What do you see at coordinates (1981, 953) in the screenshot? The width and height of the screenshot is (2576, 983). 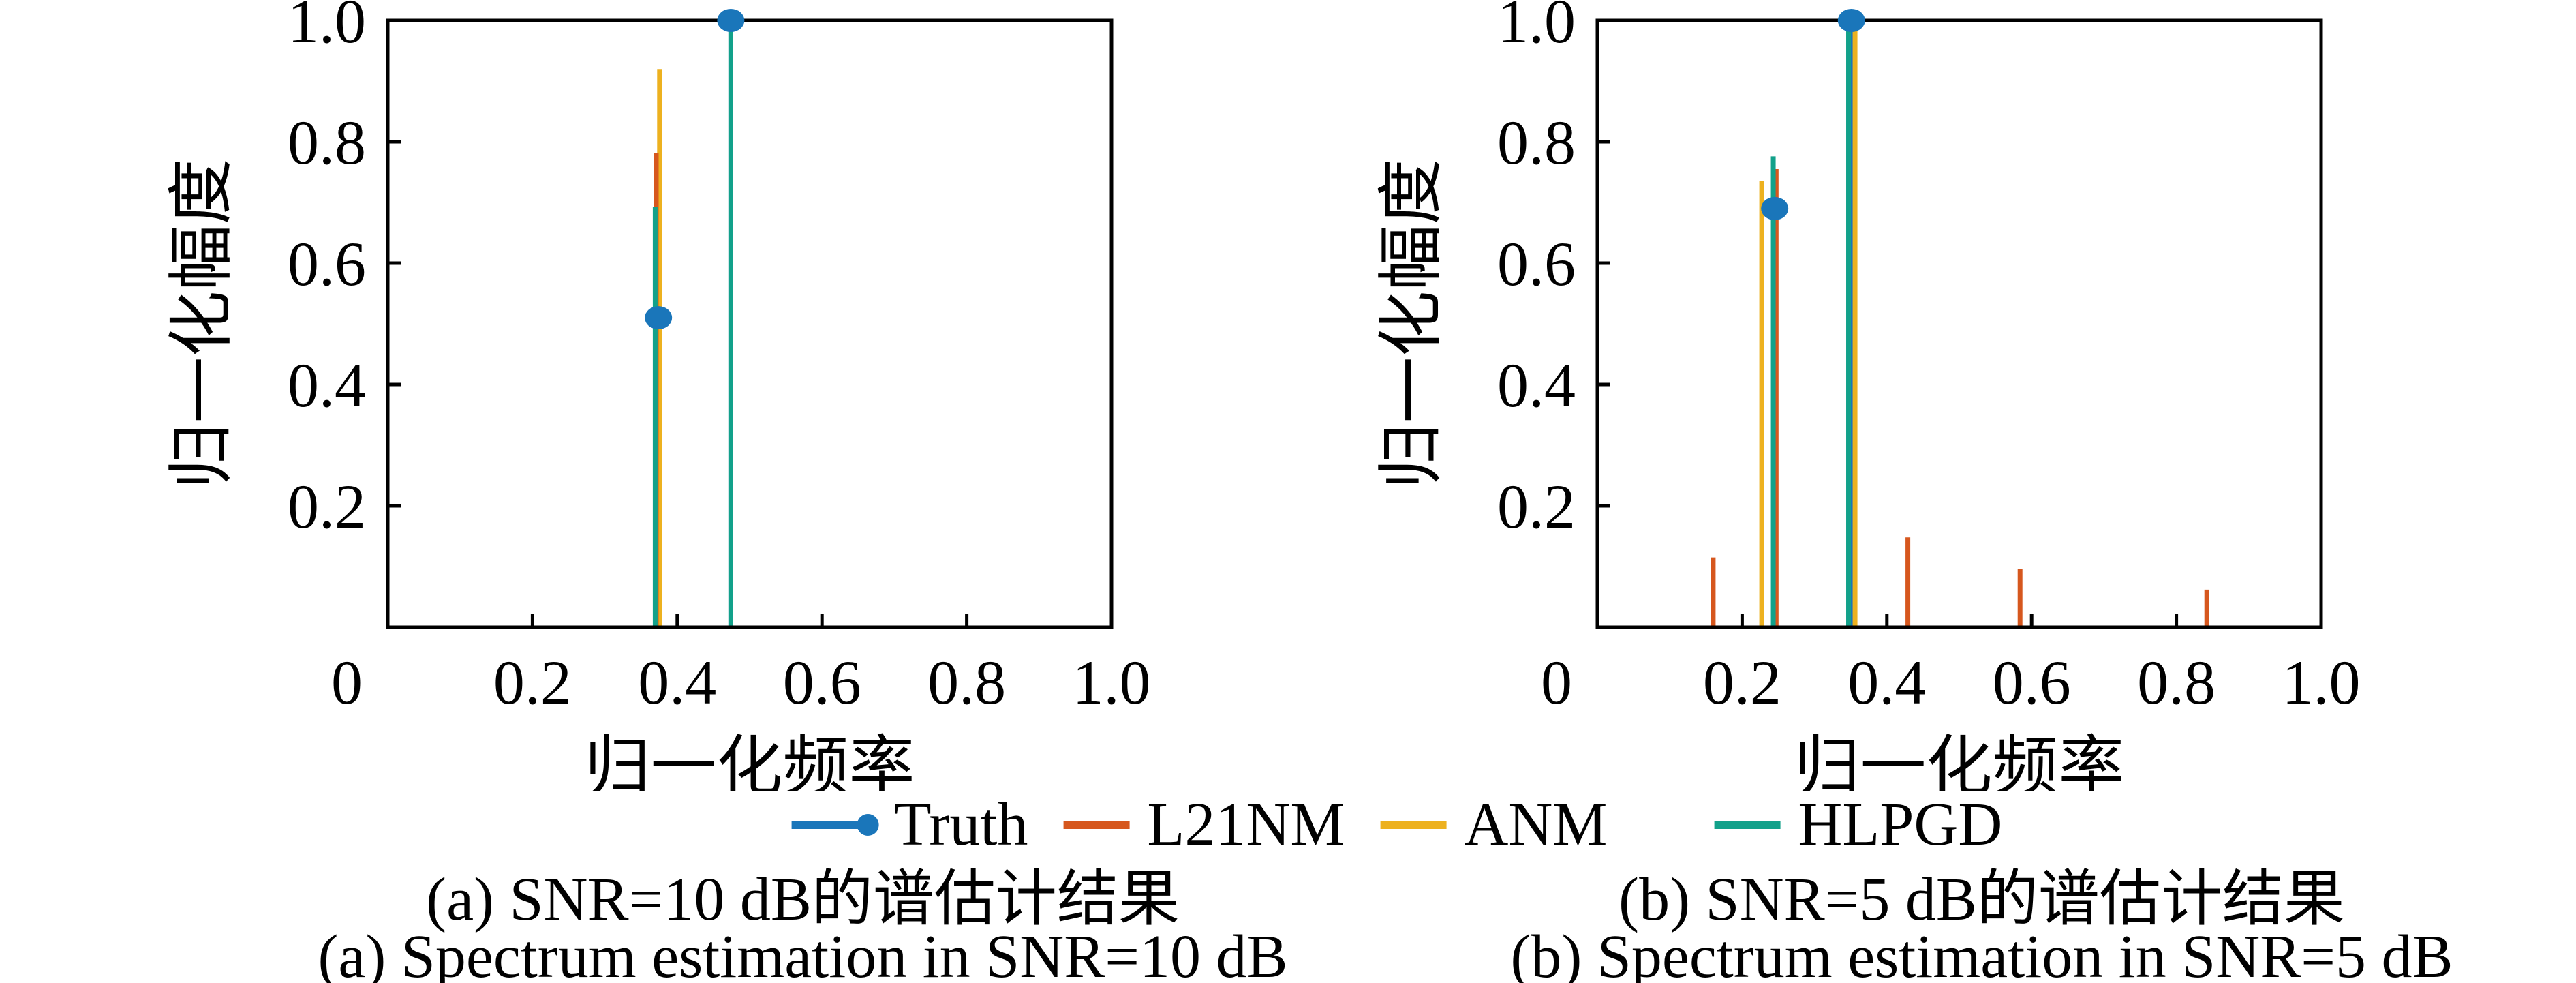 I see `caption-b-en: (b) Spectrum estimation in SNR=5 dB` at bounding box center [1981, 953].